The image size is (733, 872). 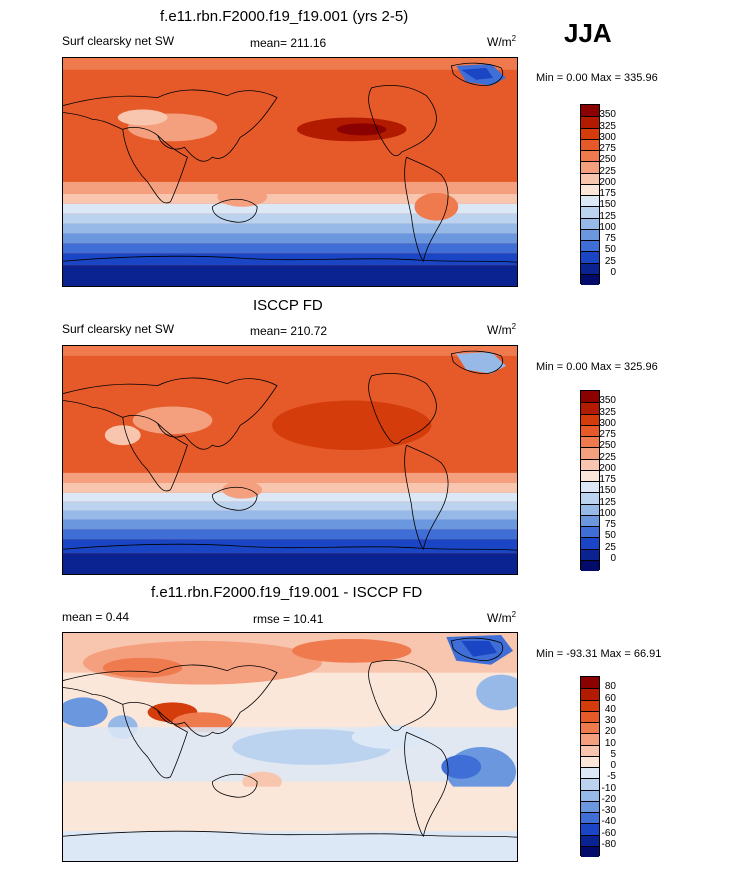 I want to click on colorbar-tick-label: 40, so click(x=610, y=709).